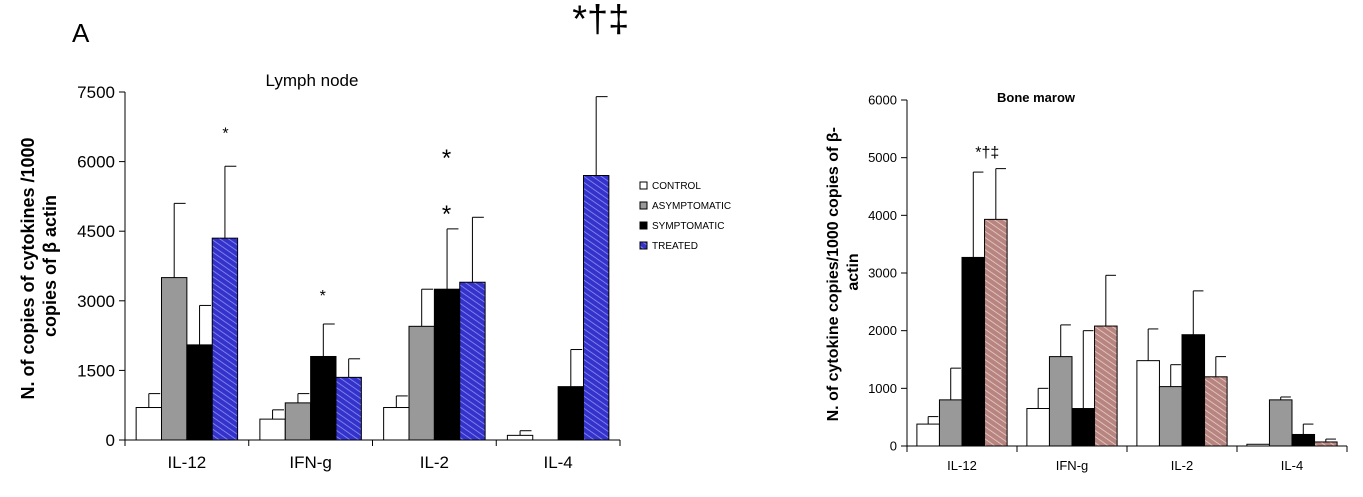 Image resolution: width=1363 pixels, height=497 pixels. What do you see at coordinates (853, 271) in the screenshot?
I see `y-axis-label-line-2: actin` at bounding box center [853, 271].